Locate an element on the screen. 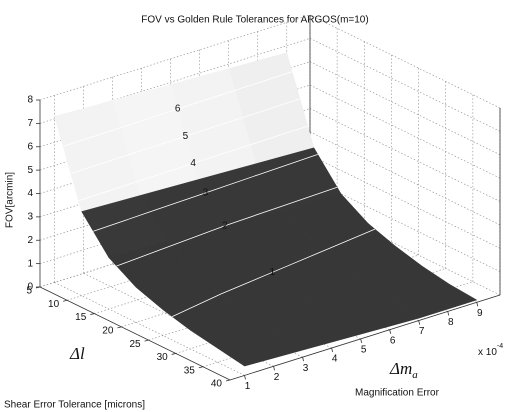 This screenshot has height=412, width=510. x-tick-label: 35 is located at coordinates (190, 370).